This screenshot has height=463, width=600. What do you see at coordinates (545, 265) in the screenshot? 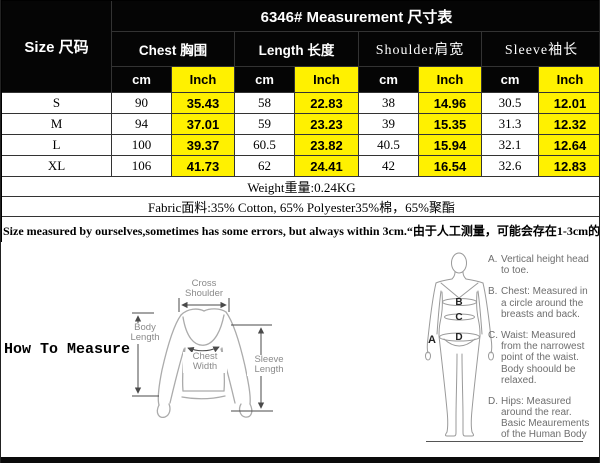
I see `note-text: Vertical height head to toe.` at bounding box center [545, 265].